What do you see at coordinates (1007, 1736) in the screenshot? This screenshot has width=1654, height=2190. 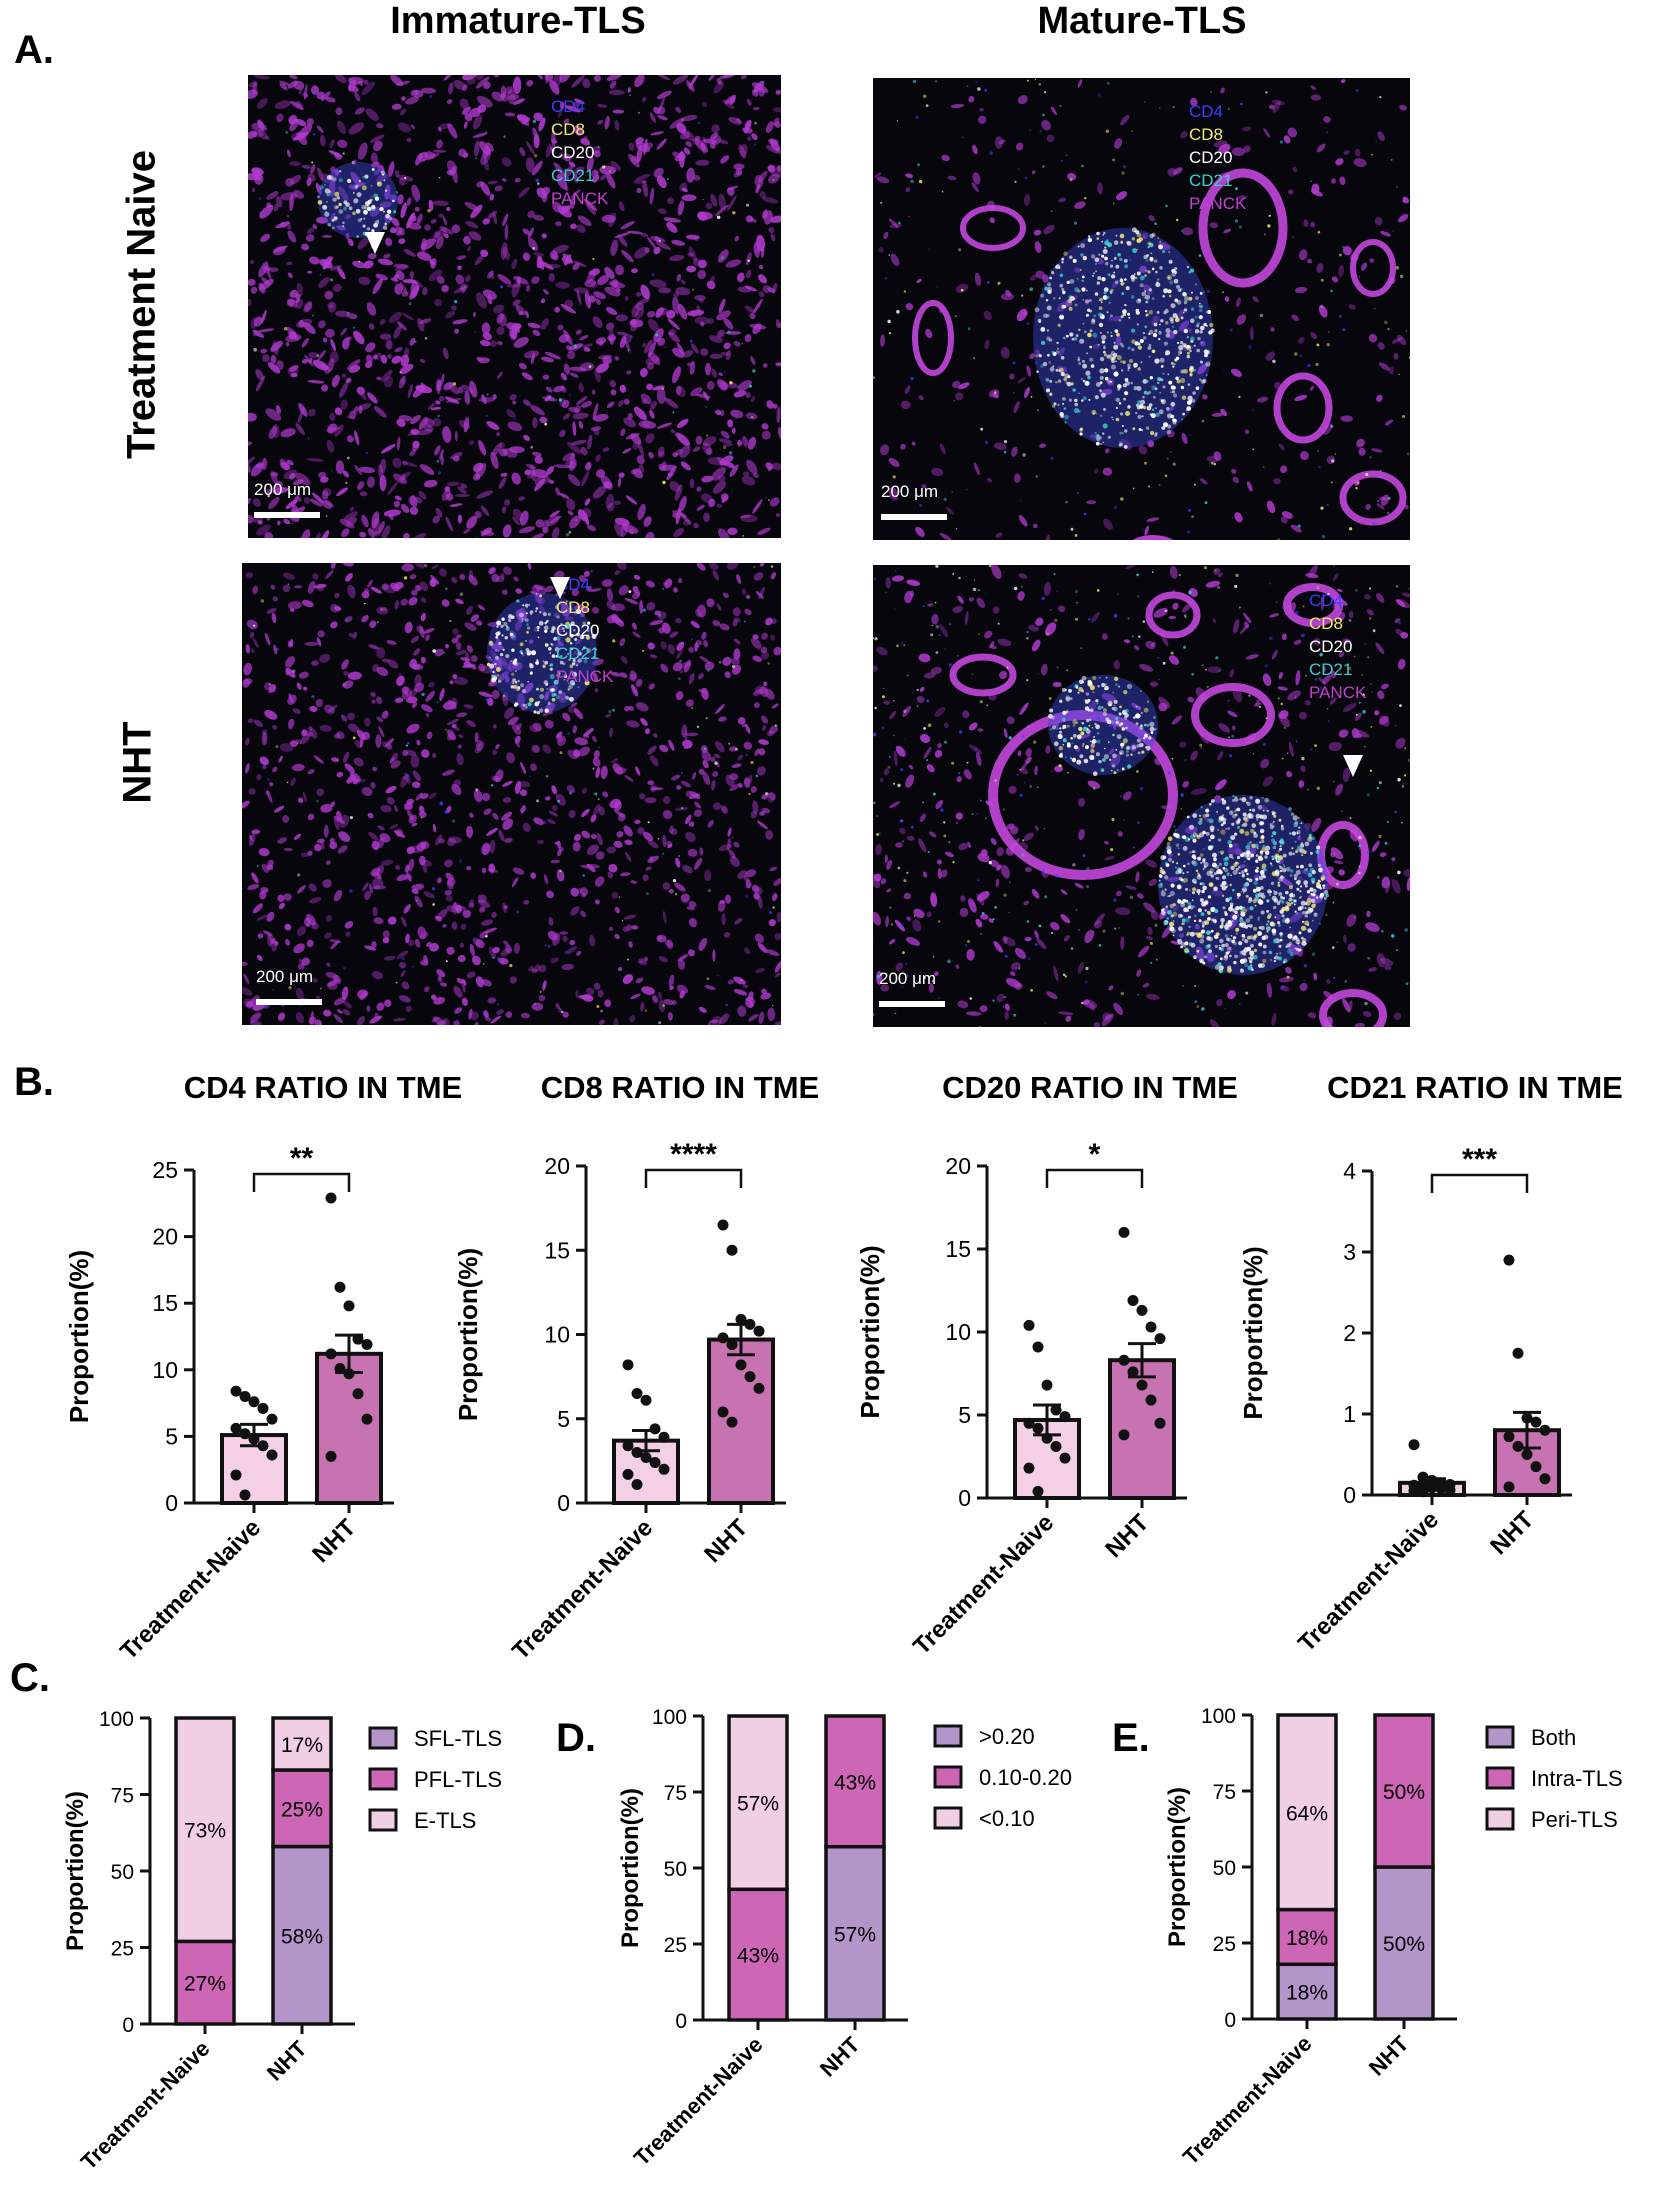 I see `legend-label: >0.20` at bounding box center [1007, 1736].